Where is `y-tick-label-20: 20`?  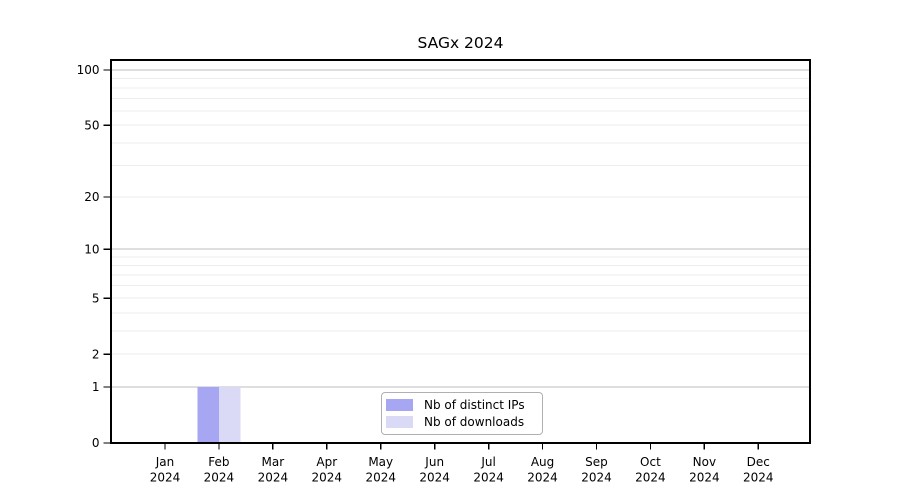 y-tick-label-20: 20 is located at coordinates (91, 197).